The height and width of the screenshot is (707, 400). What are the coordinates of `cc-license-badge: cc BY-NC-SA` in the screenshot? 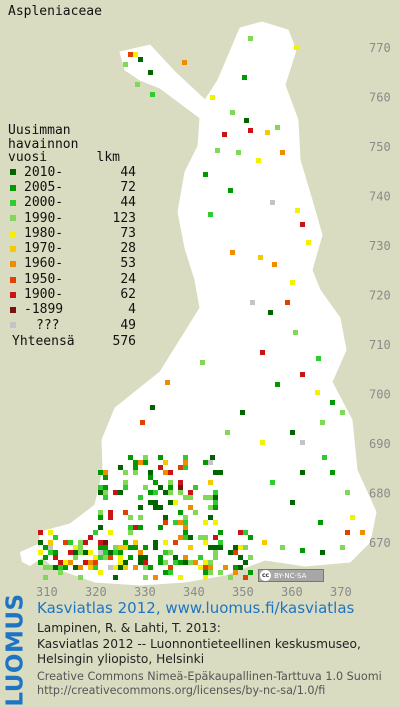 It's located at (291, 575).